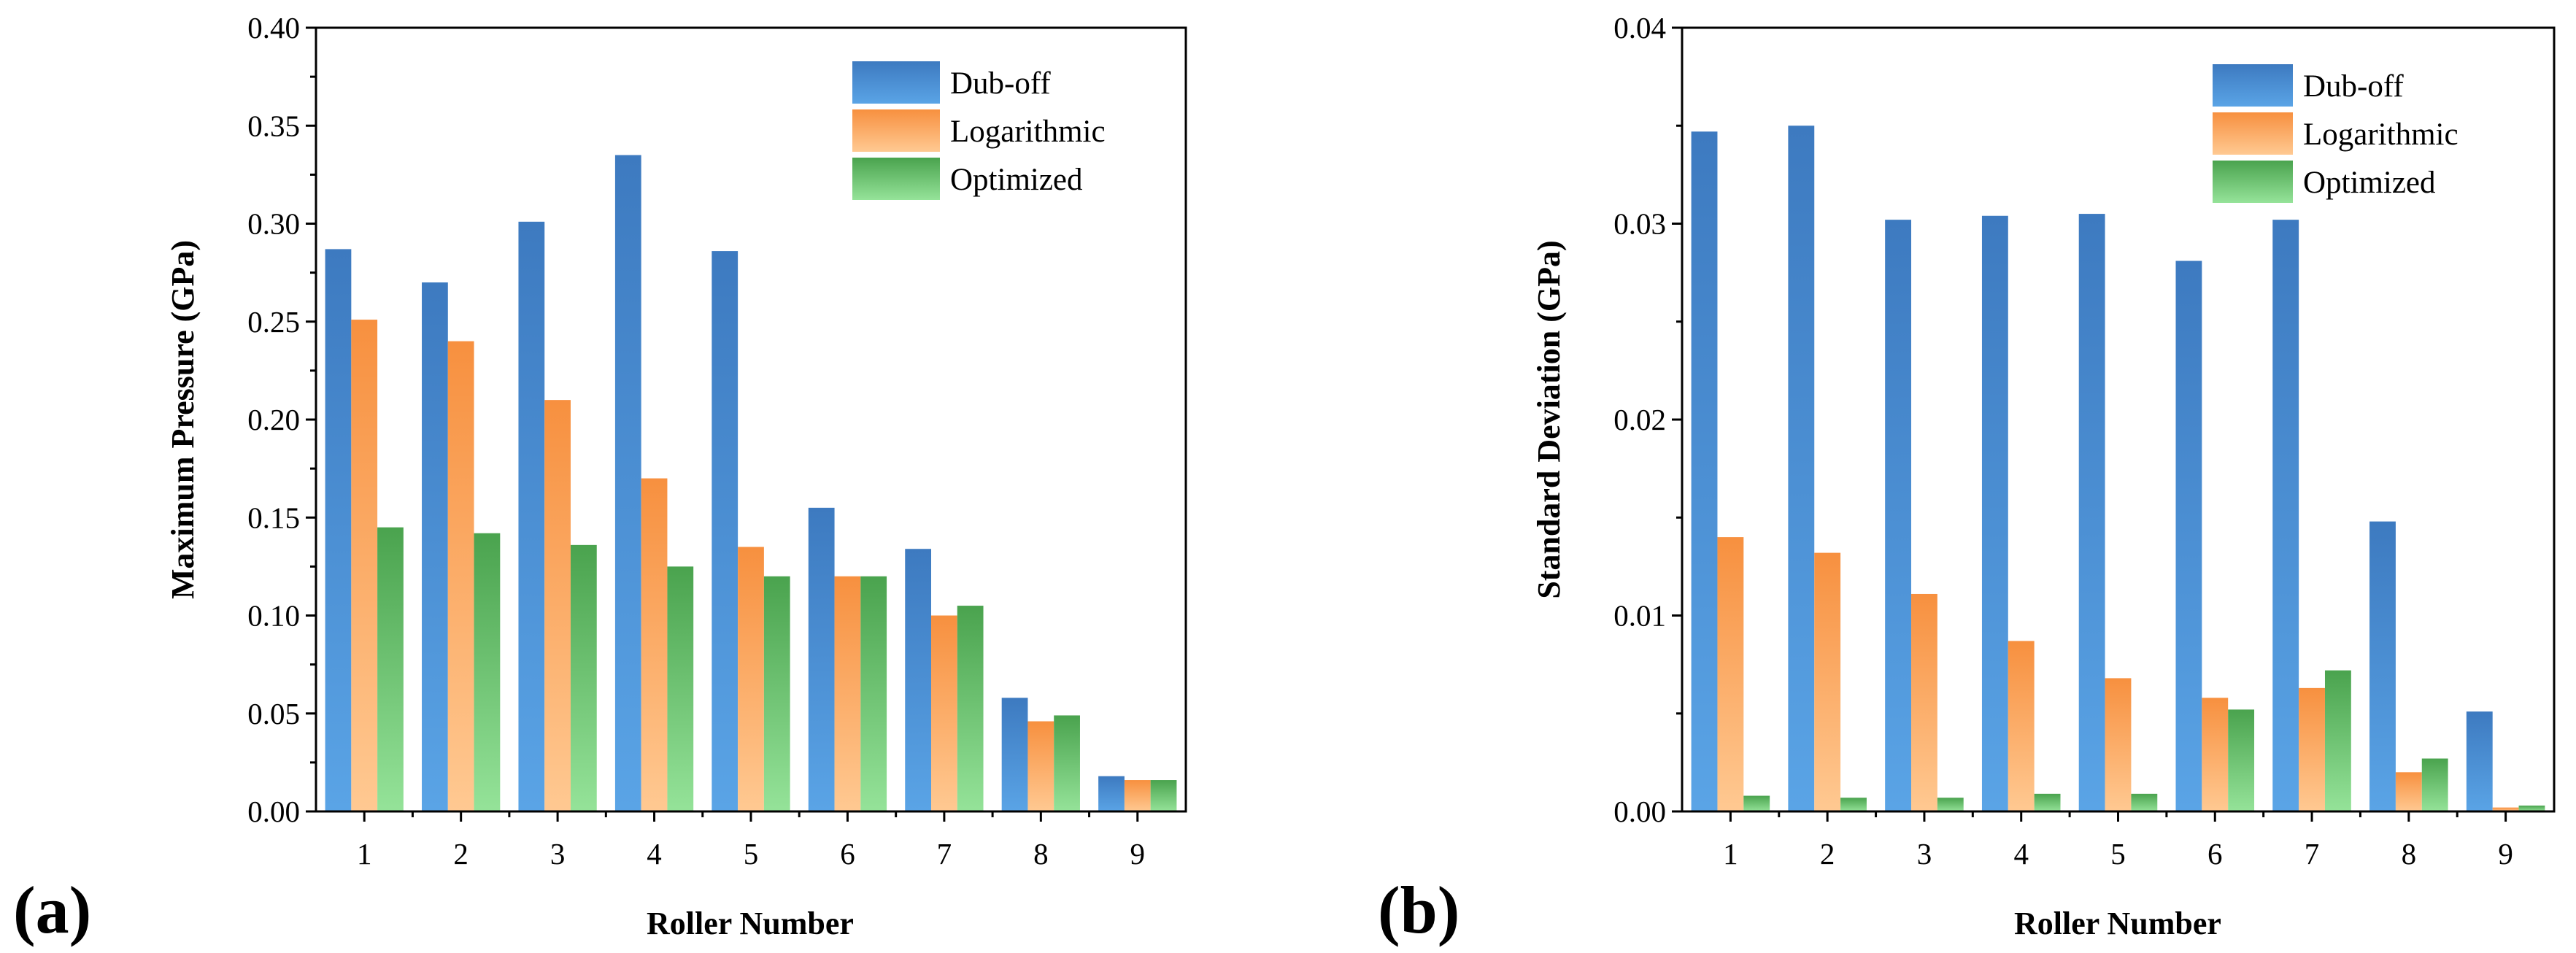  I want to click on y-tick-label: 0.02, so click(1639, 419).